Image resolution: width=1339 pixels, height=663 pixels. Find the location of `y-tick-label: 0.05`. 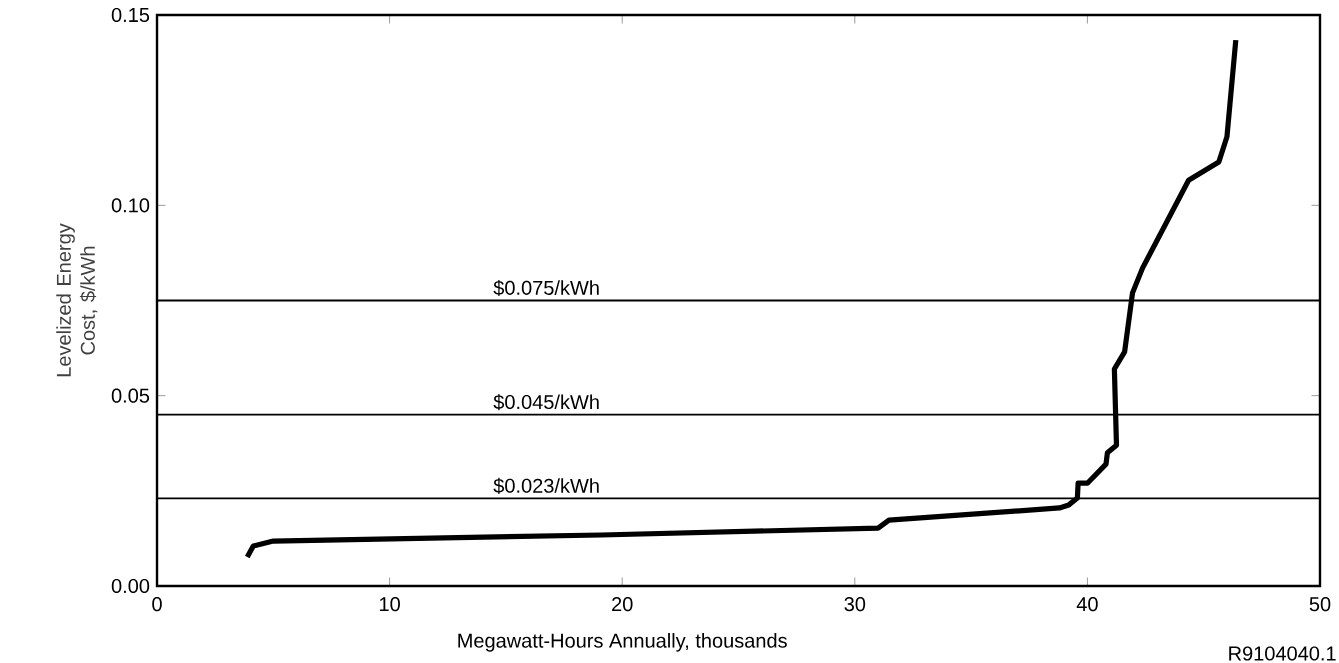

y-tick-label: 0.05 is located at coordinates (130, 395).